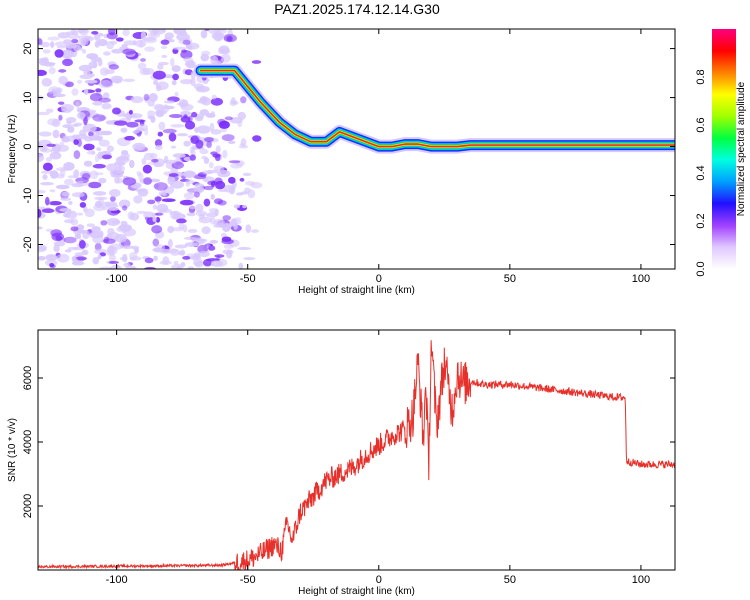 The height and width of the screenshot is (600, 750). Describe the element at coordinates (28, 97) in the screenshot. I see `y-tick-label: 10` at that location.